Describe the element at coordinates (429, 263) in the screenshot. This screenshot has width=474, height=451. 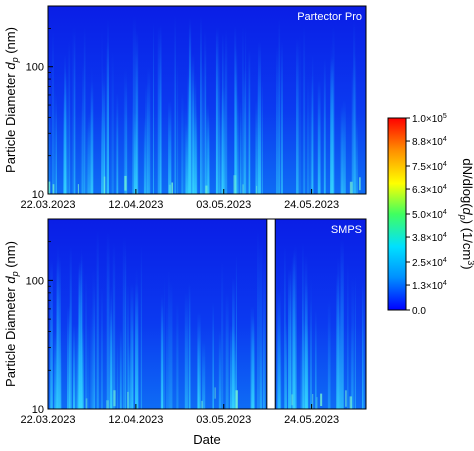
I see `colorbar-tick-label: 2.5×10⁴` at that location.